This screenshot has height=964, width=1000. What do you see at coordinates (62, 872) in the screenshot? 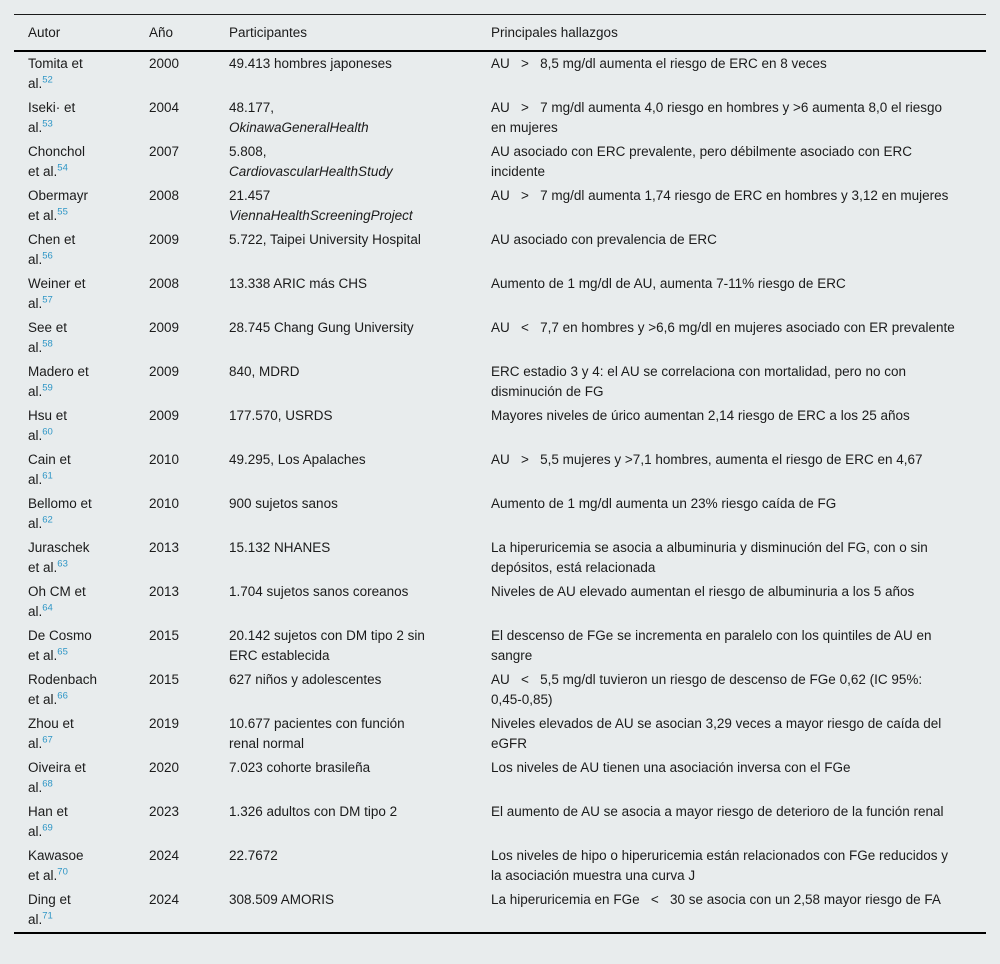
I see `citation-link: 70` at bounding box center [62, 872].